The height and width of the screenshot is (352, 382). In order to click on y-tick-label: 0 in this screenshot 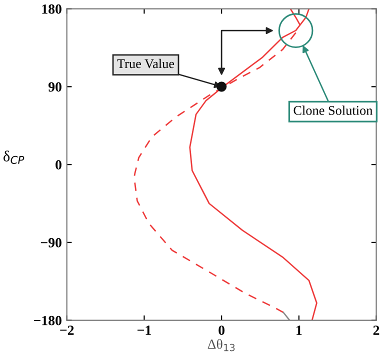, I will do `click(59, 165)`.